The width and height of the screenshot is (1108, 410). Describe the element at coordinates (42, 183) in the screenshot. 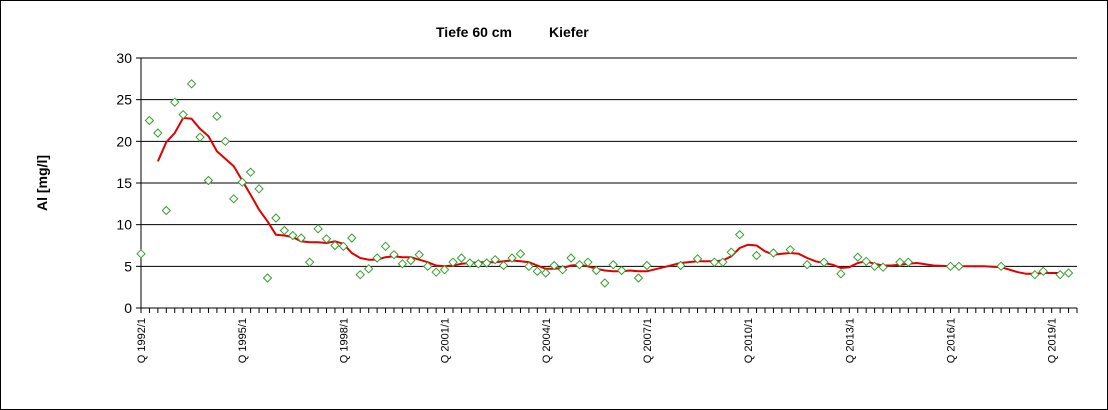

I see `y-axis-label: Al [mg/l]` at that location.